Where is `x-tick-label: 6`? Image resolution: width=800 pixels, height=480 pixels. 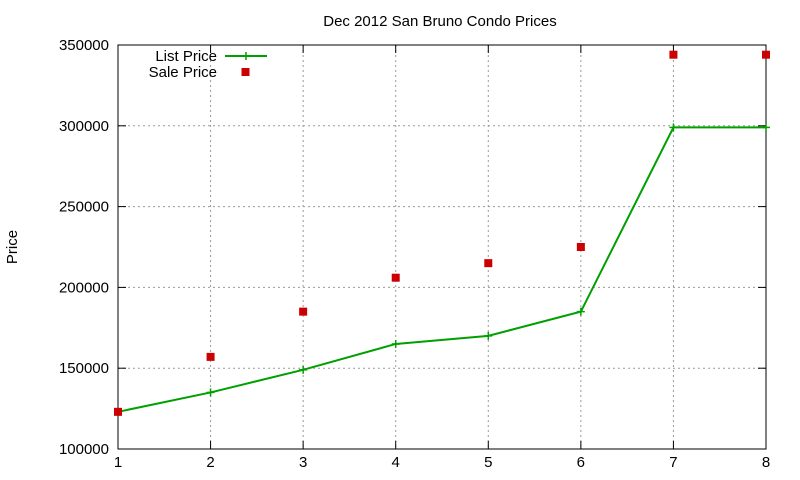
x-tick-label: 6 is located at coordinates (581, 462).